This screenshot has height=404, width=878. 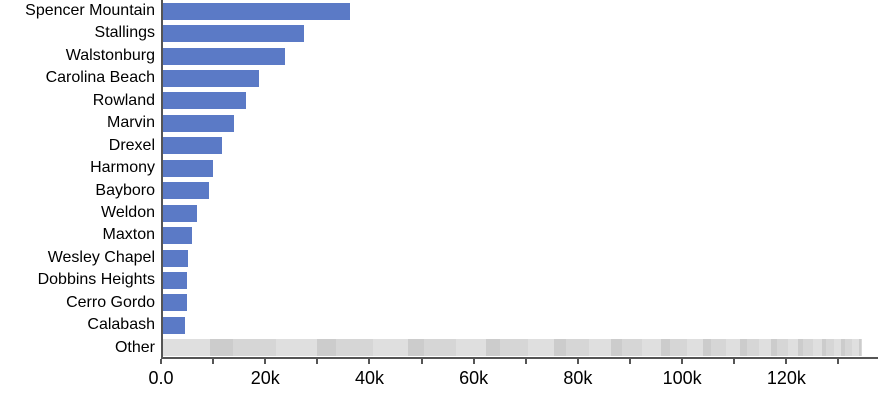 What do you see at coordinates (110, 55) in the screenshot?
I see `category-label: Walstonburg` at bounding box center [110, 55].